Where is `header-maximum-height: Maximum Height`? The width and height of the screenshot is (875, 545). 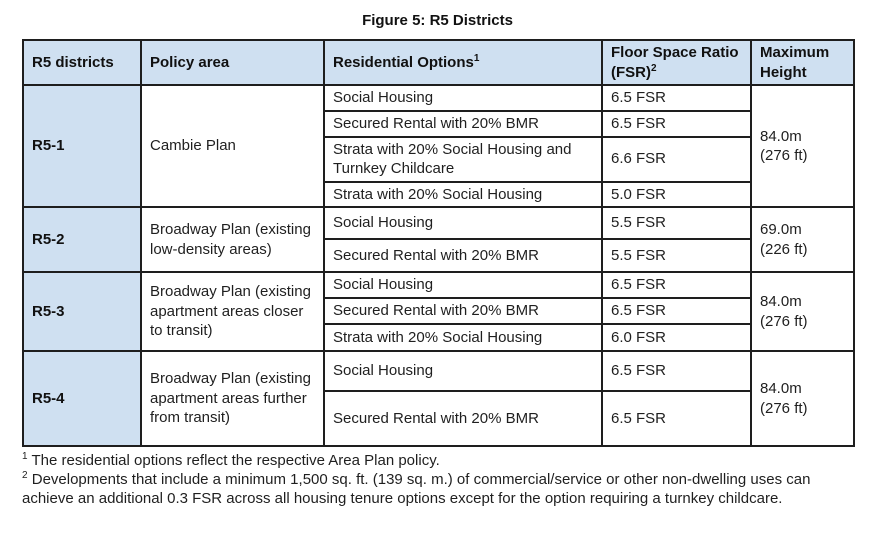 header-maximum-height: Maximum Height is located at coordinates (802, 62).